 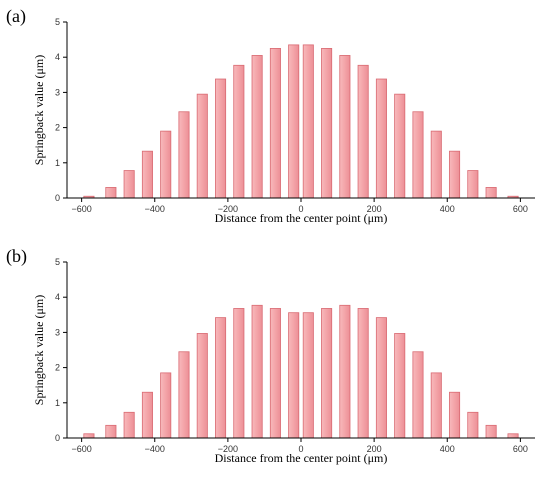 I want to click on panel-label-a: (a), so click(x=16, y=16).